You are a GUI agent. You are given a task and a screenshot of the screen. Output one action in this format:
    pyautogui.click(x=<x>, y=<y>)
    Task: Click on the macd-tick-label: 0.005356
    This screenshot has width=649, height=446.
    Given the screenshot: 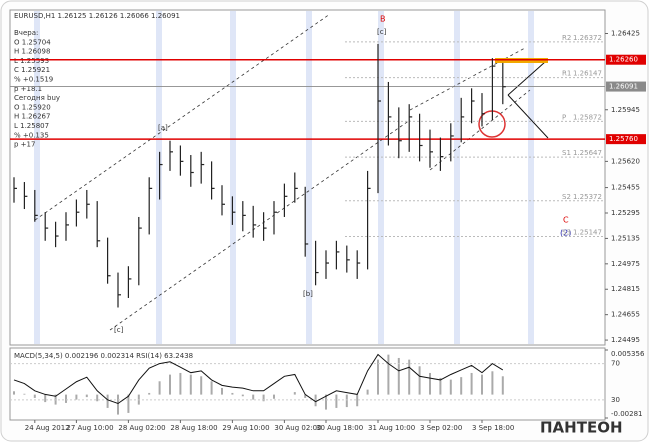 What is the action you would take?
    pyautogui.click(x=628, y=354)
    